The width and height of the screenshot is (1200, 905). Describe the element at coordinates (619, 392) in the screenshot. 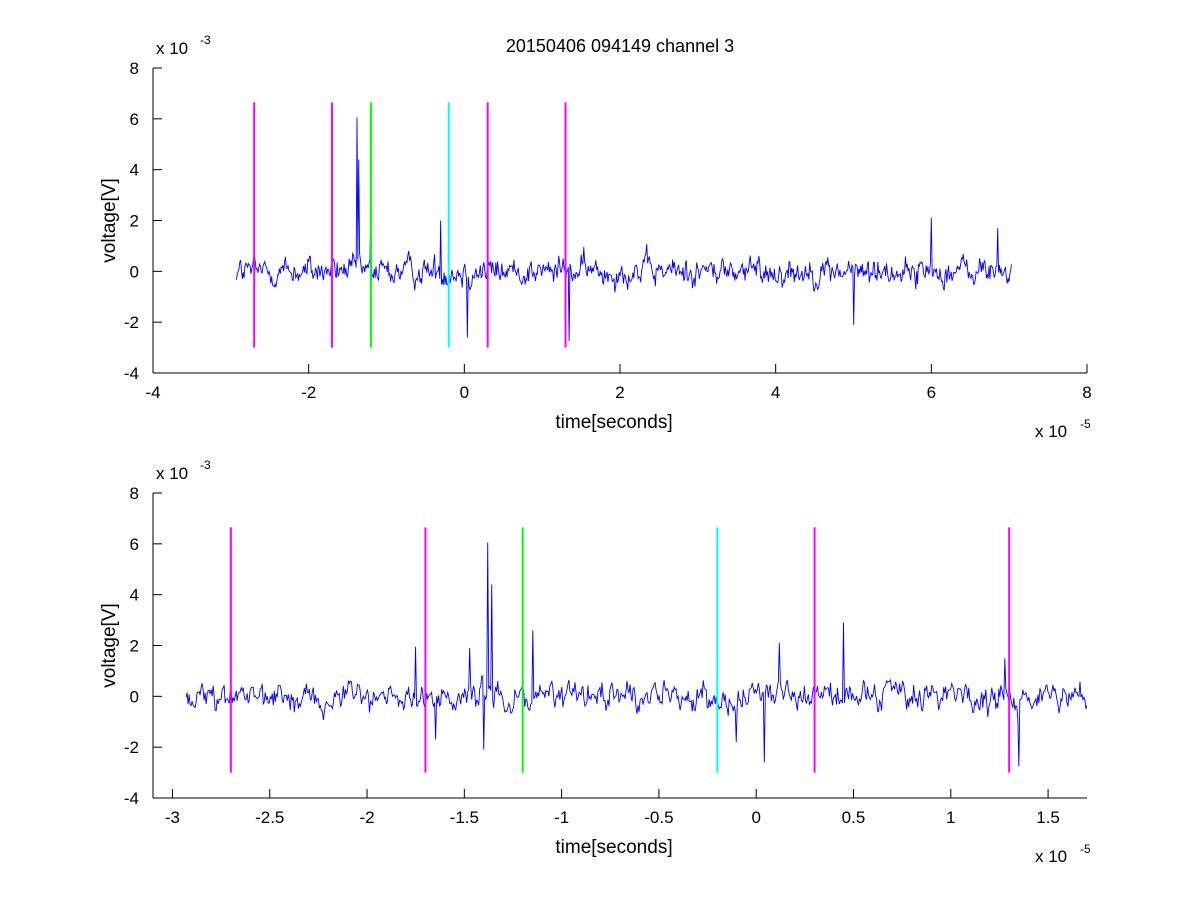

I see `x-tick-label: 2` at that location.